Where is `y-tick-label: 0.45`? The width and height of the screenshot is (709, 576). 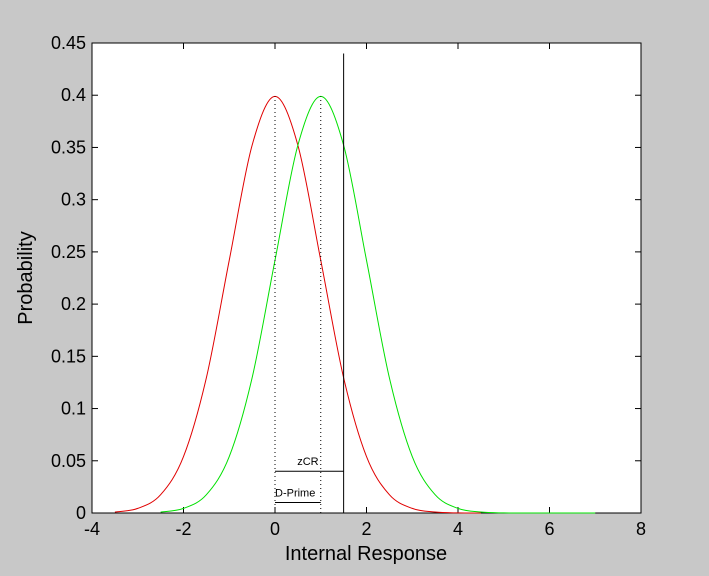 y-tick-label: 0.45 is located at coordinates (68, 43).